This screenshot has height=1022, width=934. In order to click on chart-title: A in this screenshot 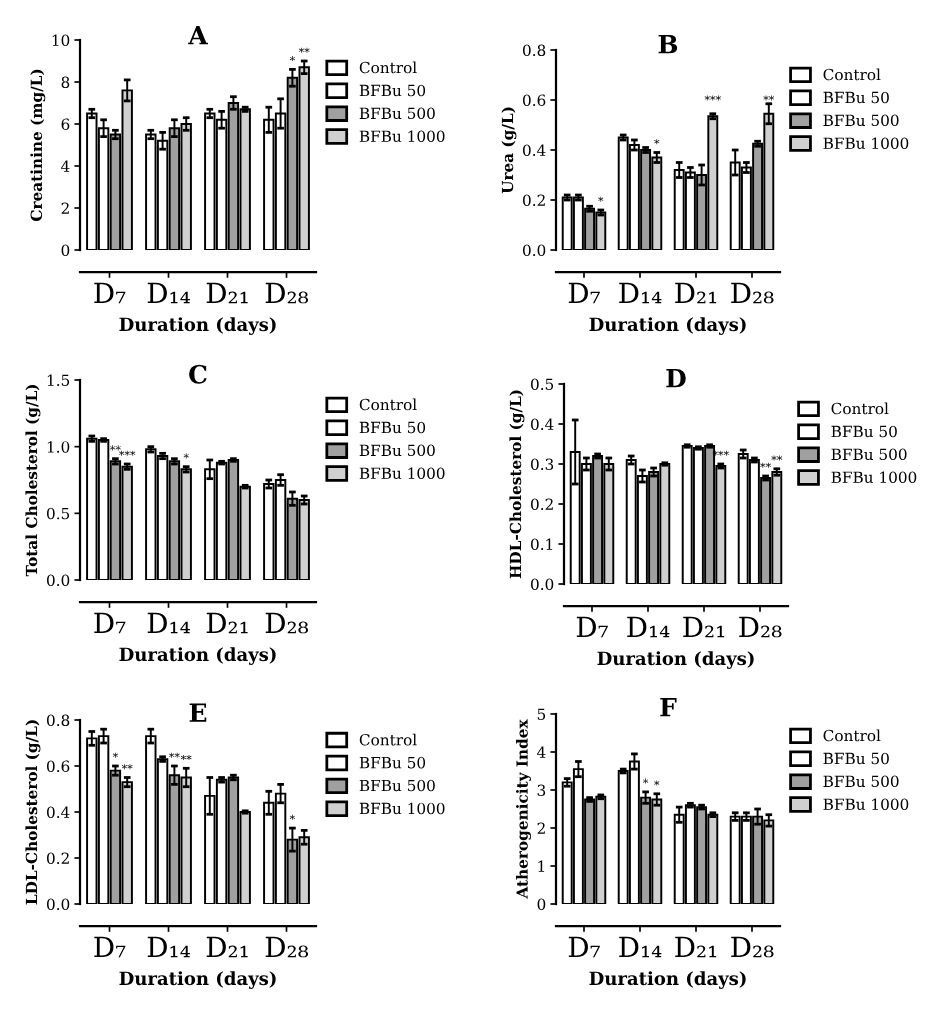, I will do `click(198, 35)`.